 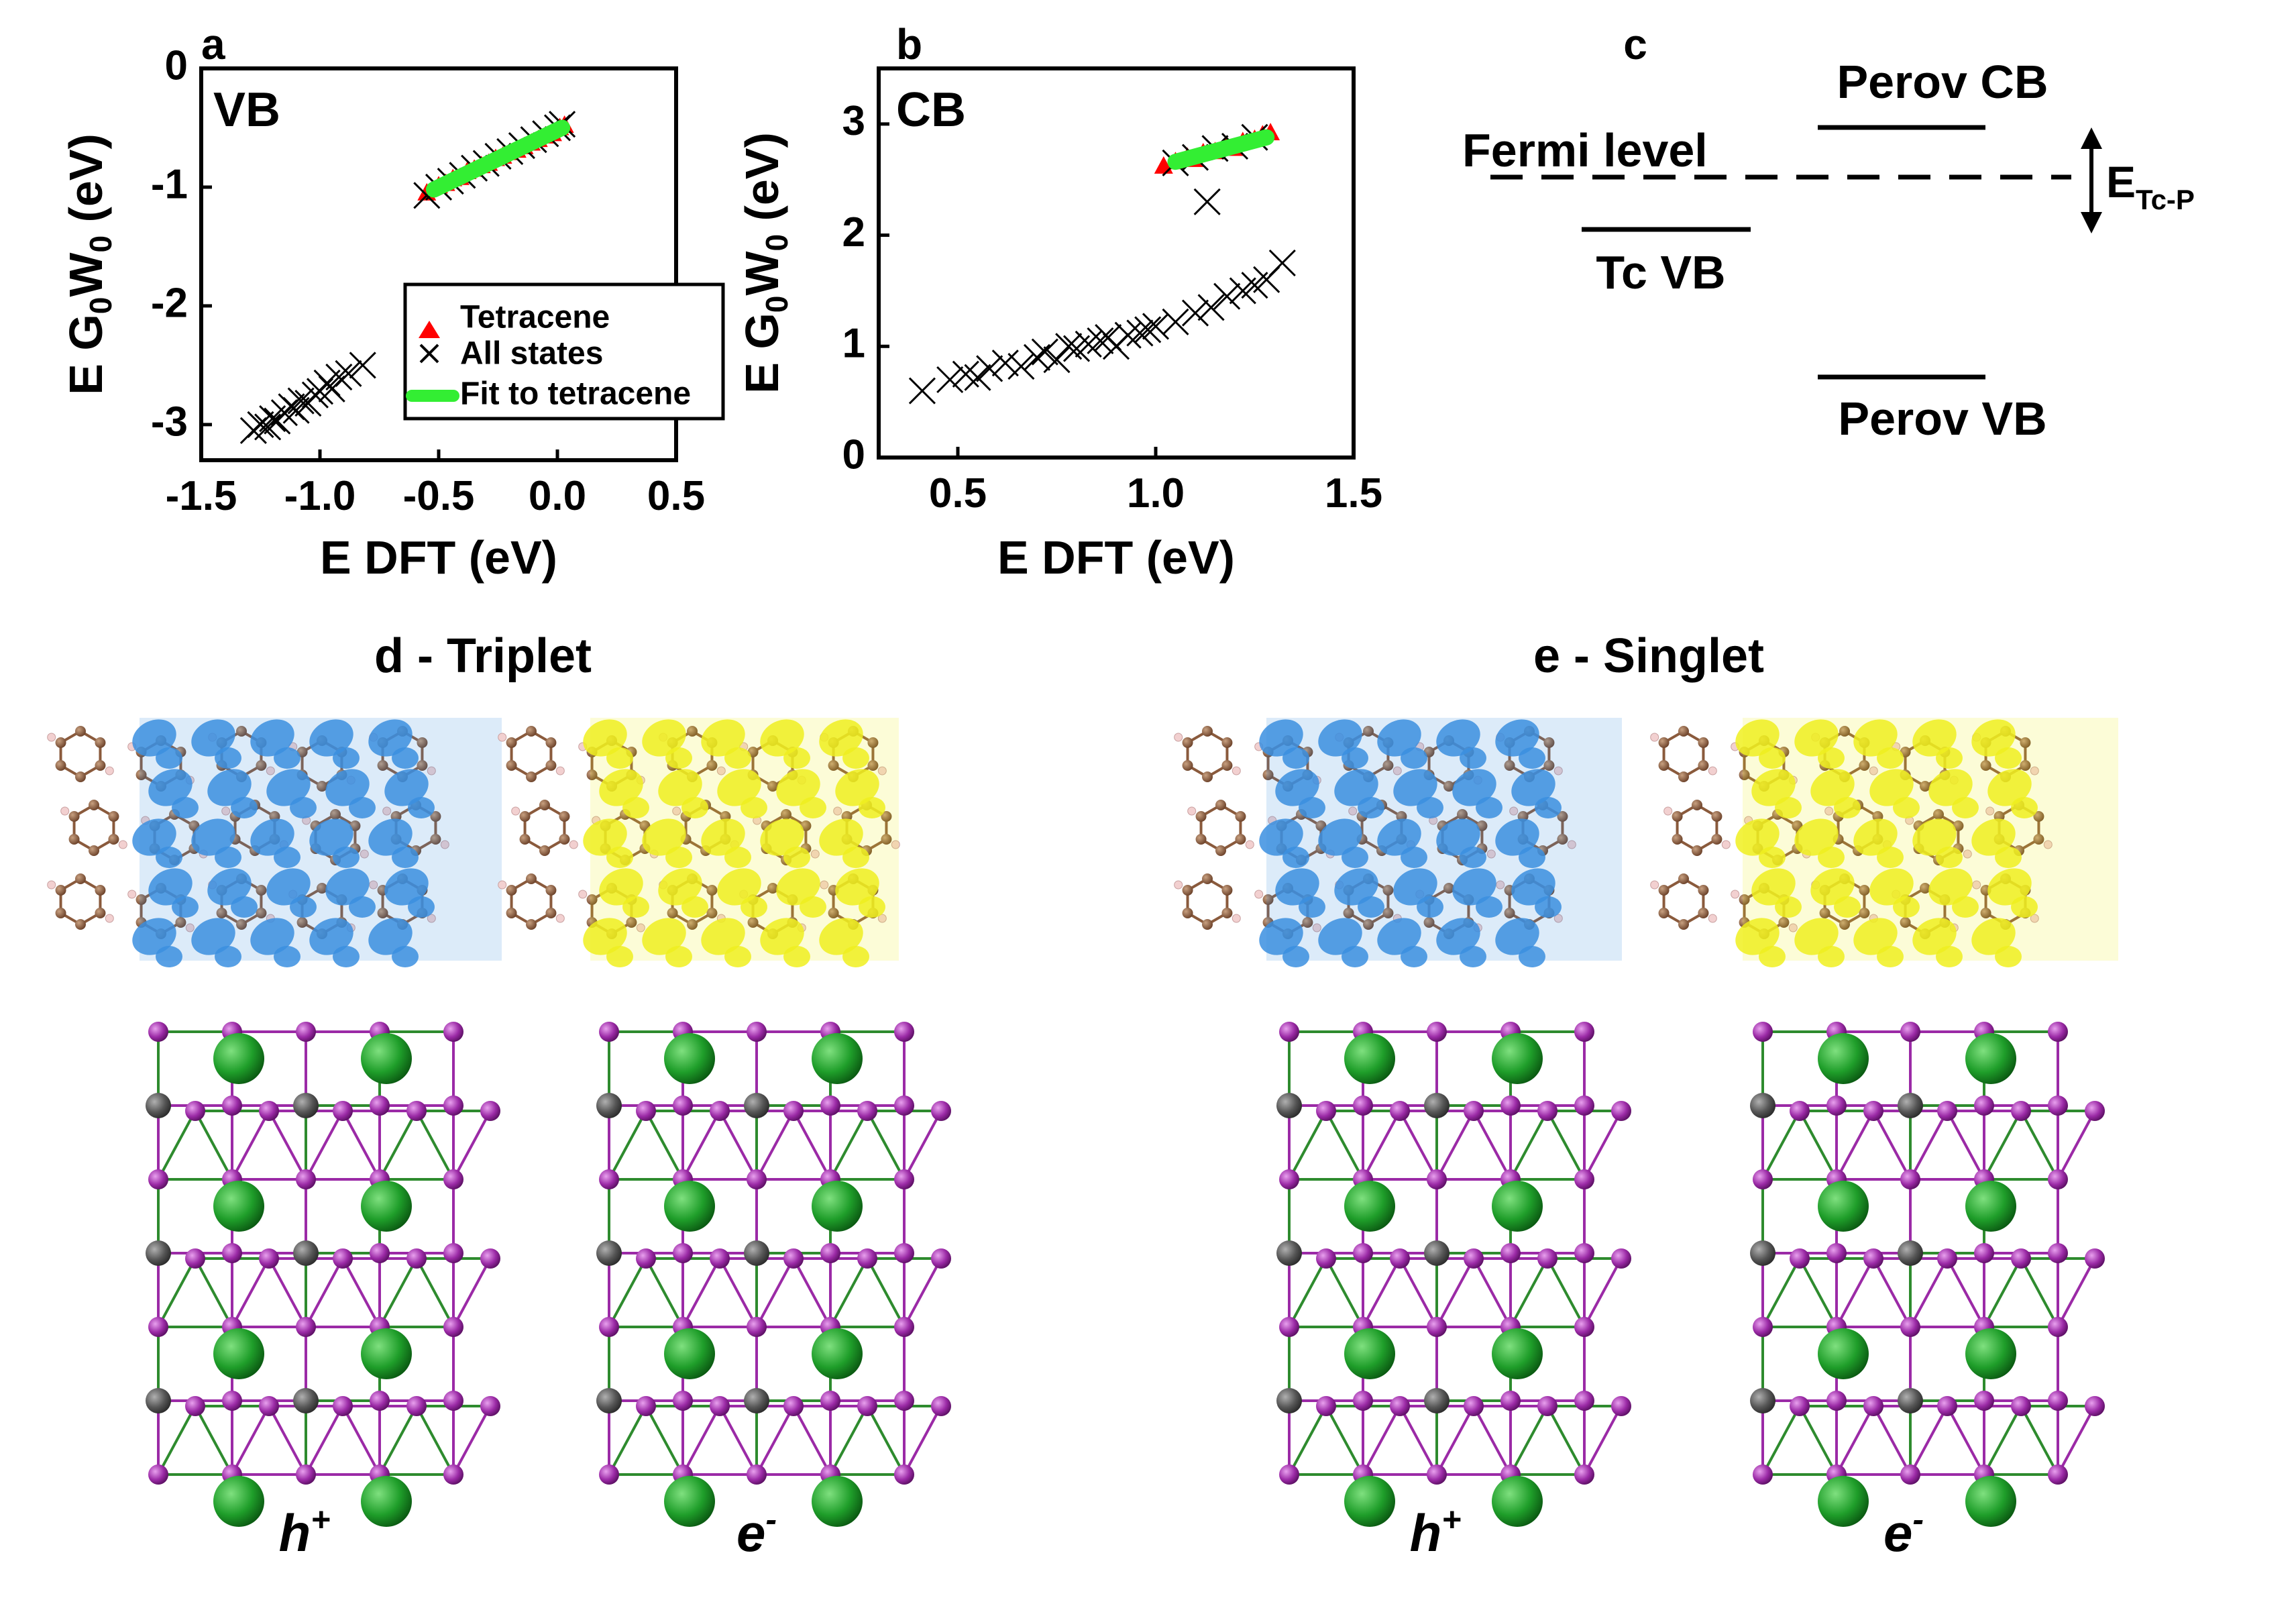 I want to click on lead-atom, so click(x=609, y=1105).